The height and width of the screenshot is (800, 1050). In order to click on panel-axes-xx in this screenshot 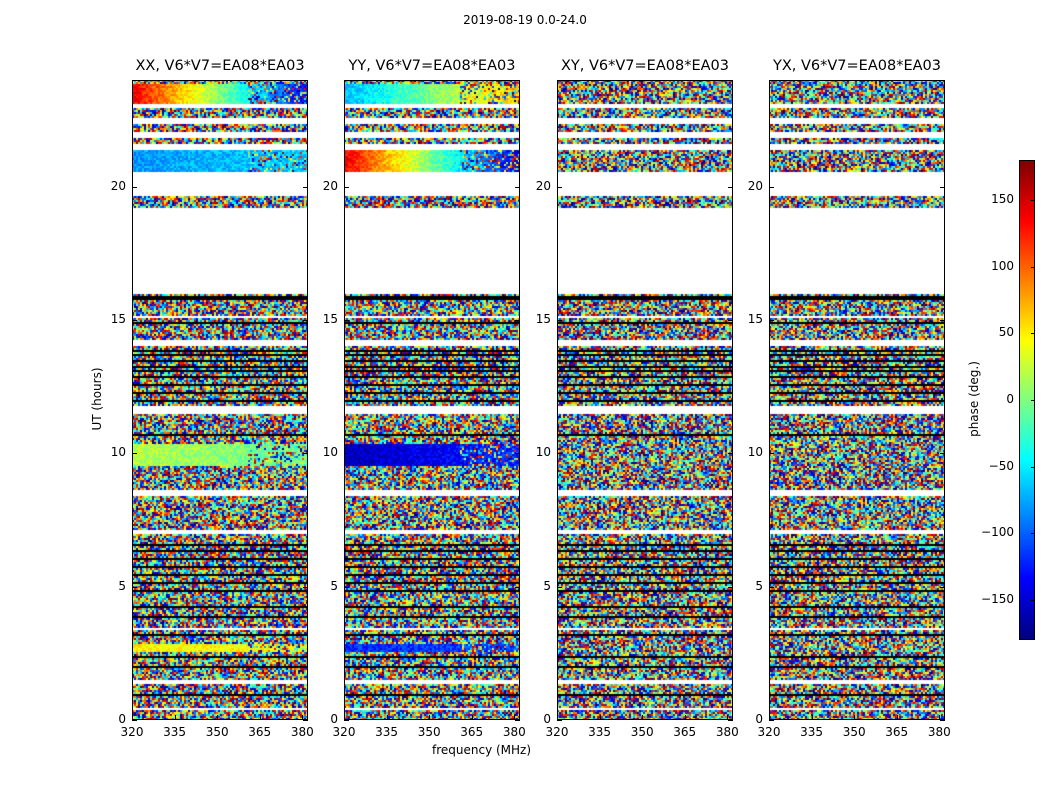, I will do `click(220, 400)`.